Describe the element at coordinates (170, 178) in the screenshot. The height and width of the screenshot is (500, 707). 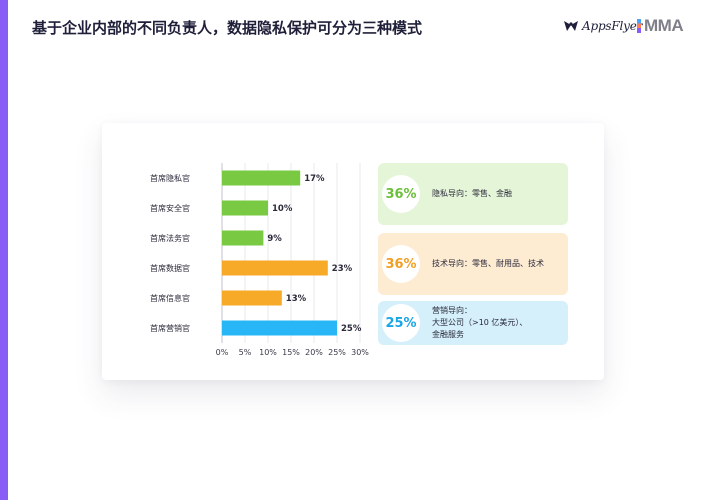
I see `category-label: 首席隐私官` at that location.